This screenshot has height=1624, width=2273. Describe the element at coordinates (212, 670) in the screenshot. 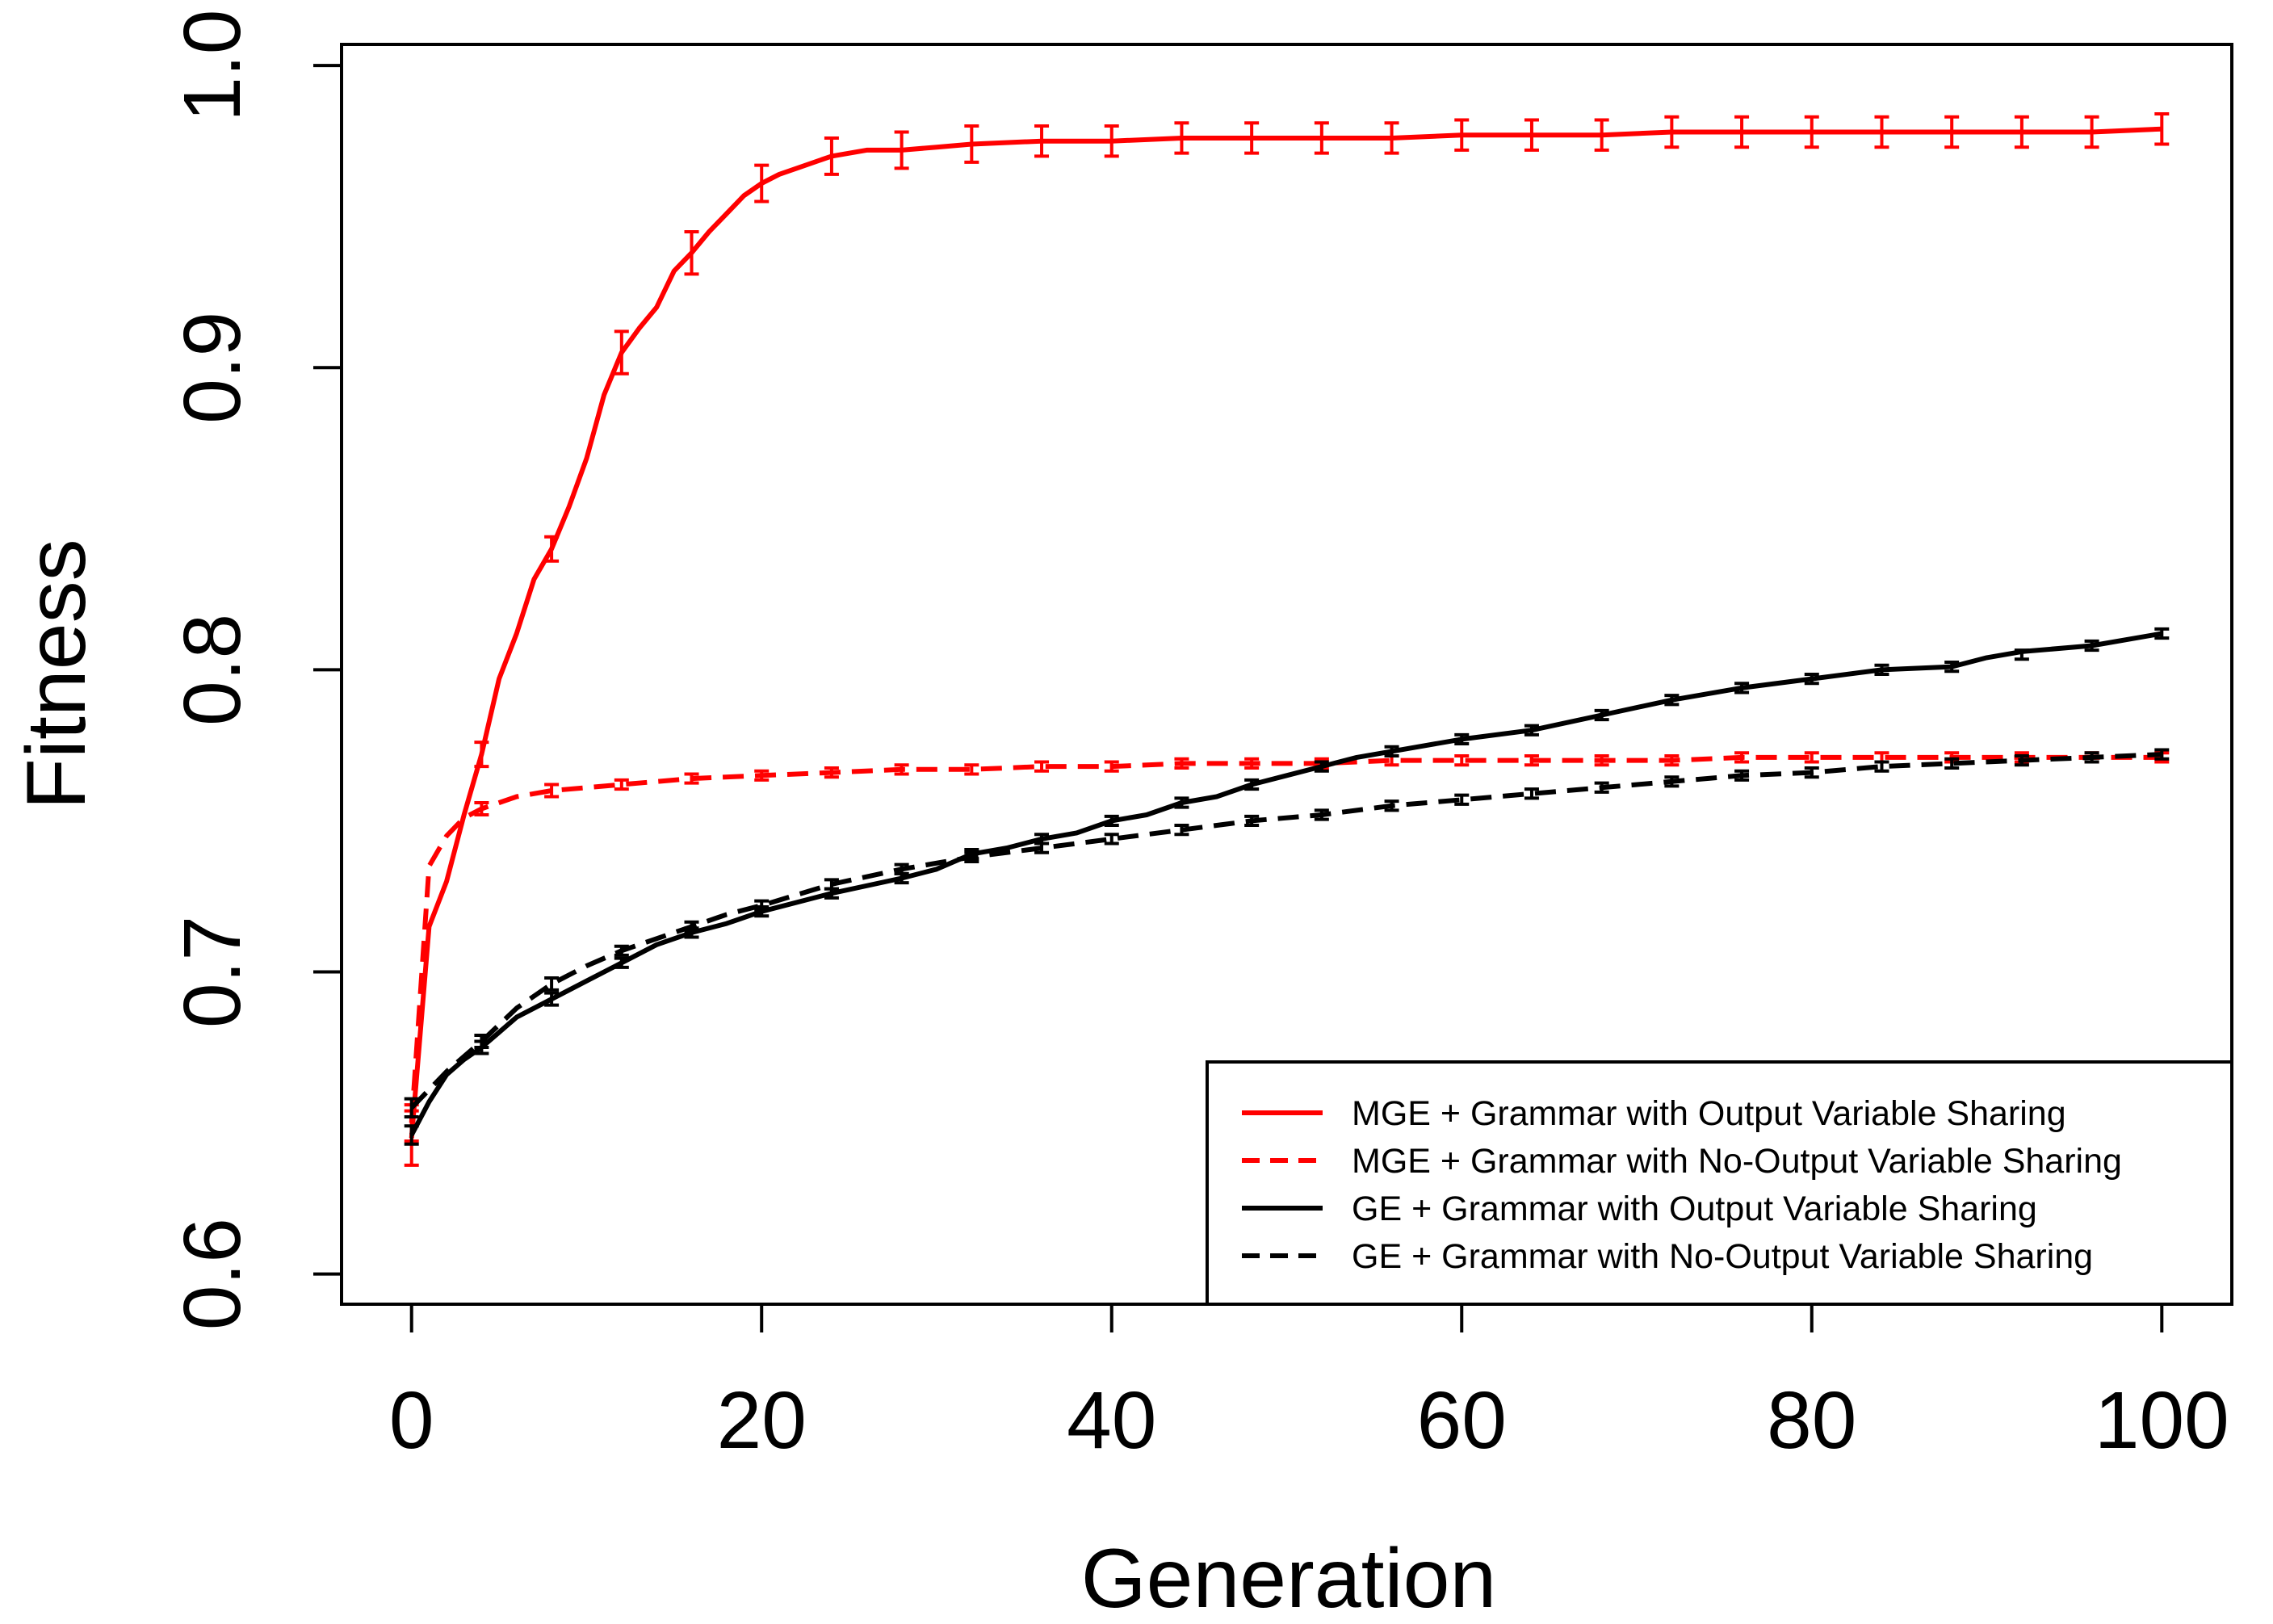

I see `y-tick-label: 0.8` at that location.